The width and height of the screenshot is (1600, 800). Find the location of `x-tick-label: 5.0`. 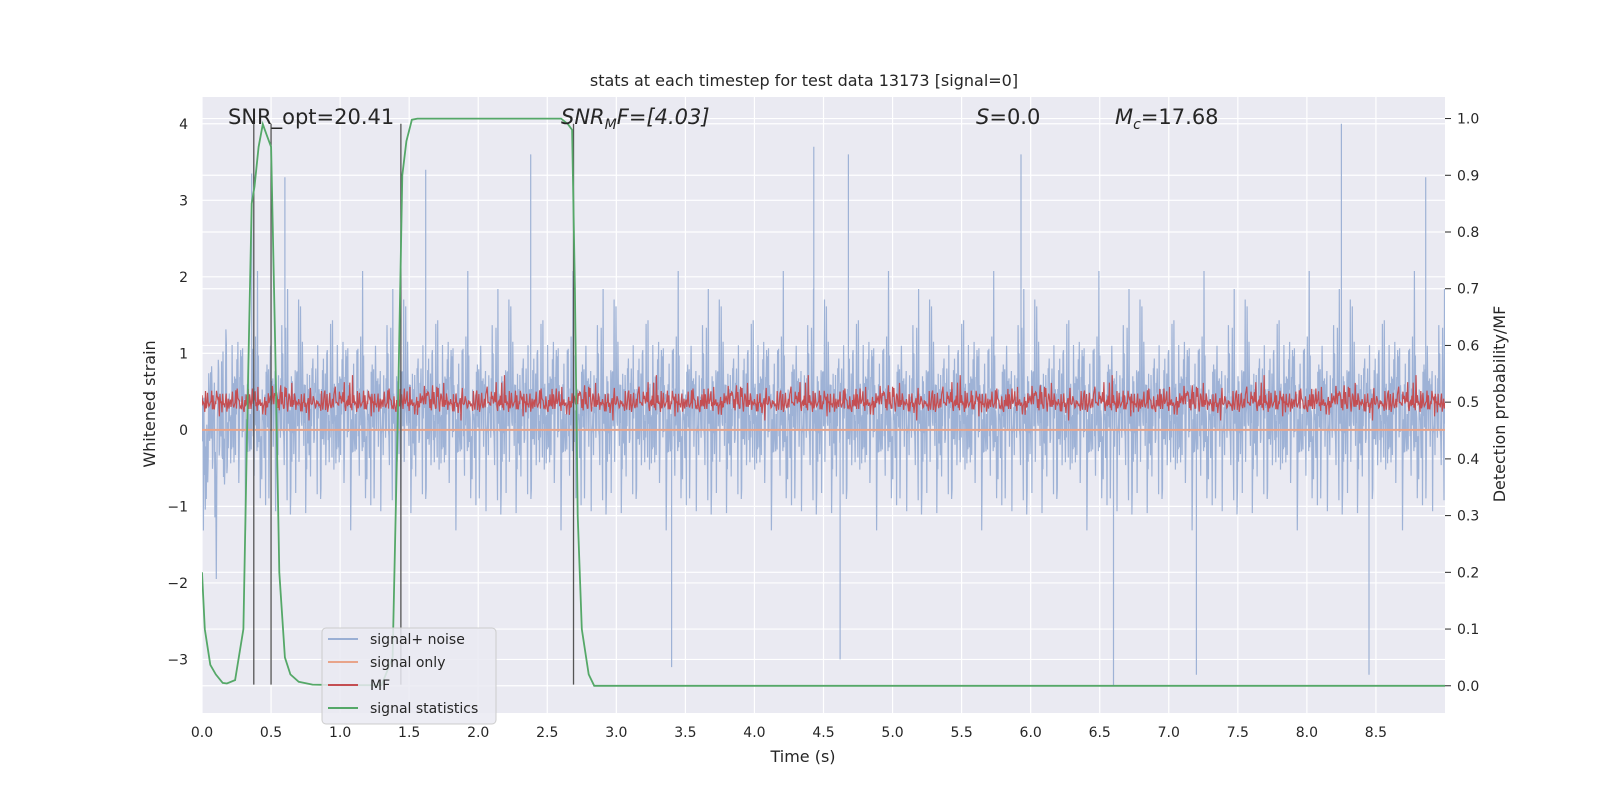

x-tick-label: 5.0 is located at coordinates (892, 733).